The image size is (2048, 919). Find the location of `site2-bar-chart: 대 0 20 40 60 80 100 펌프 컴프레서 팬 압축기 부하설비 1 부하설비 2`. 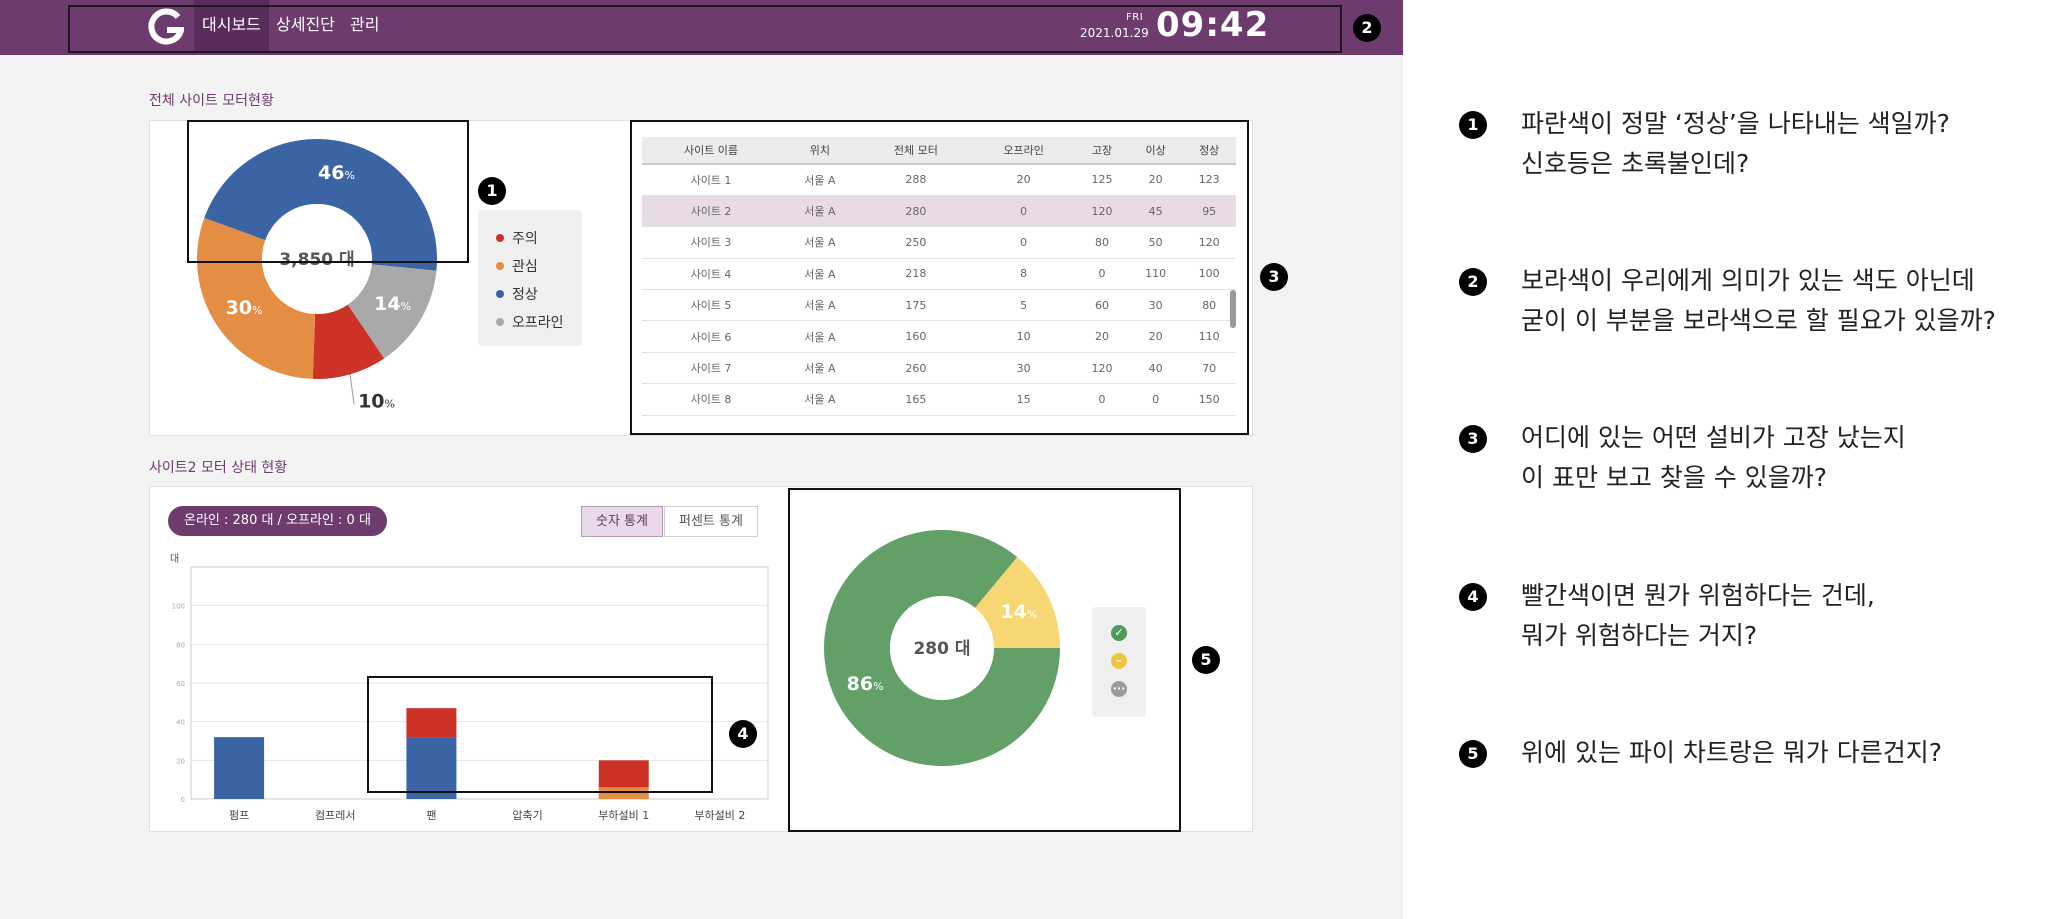

site2-bar-chart: 대 0 20 40 60 80 100 펌프 컴프레서 팬 압축기 부하설비 1 부하설비 2 is located at coordinates (469, 687).